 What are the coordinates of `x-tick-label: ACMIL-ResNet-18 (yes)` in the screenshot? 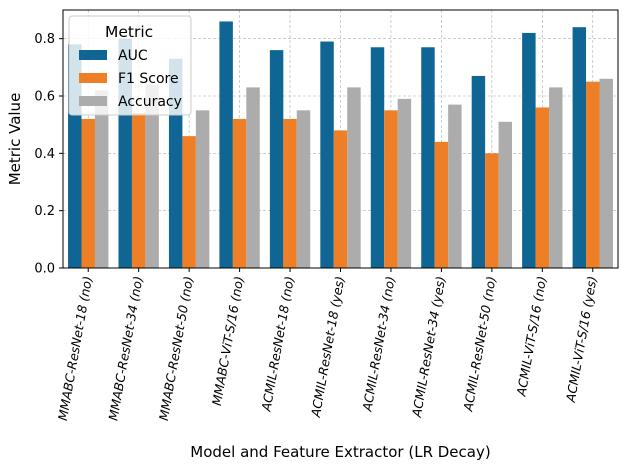 It's located at (328, 347).